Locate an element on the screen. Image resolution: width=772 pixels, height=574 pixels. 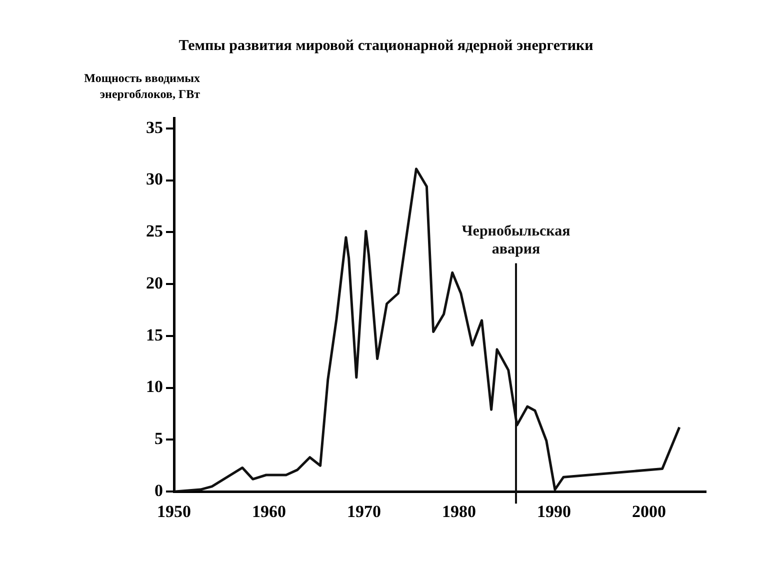
x-tick-label: 1970 is located at coordinates (364, 512).